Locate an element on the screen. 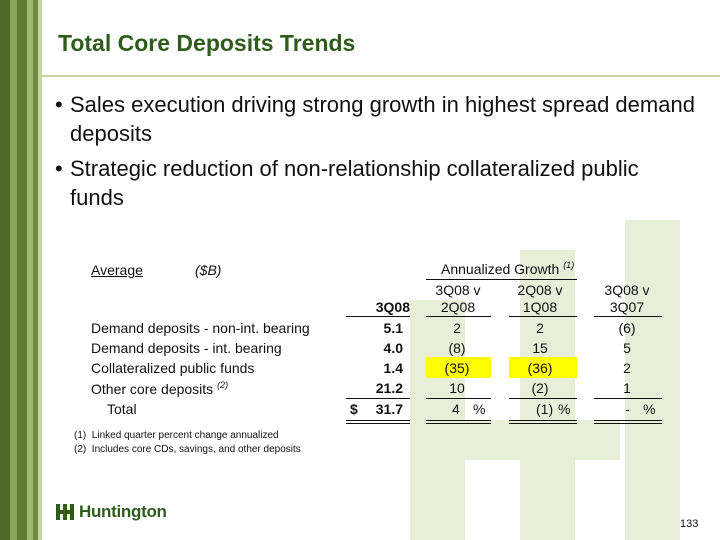 The width and height of the screenshot is (720, 540). huntington-logo: Huntington is located at coordinates (111, 512).